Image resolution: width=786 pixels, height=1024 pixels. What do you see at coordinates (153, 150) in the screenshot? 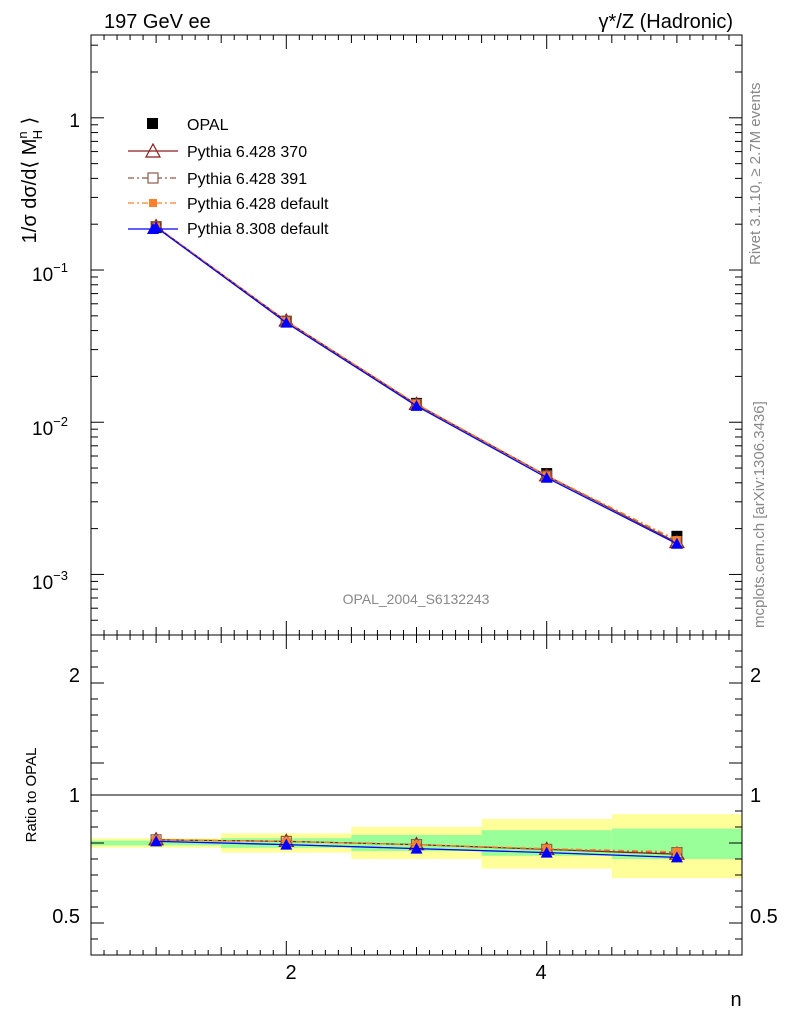
I see `legend-marker-p370` at bounding box center [153, 150].